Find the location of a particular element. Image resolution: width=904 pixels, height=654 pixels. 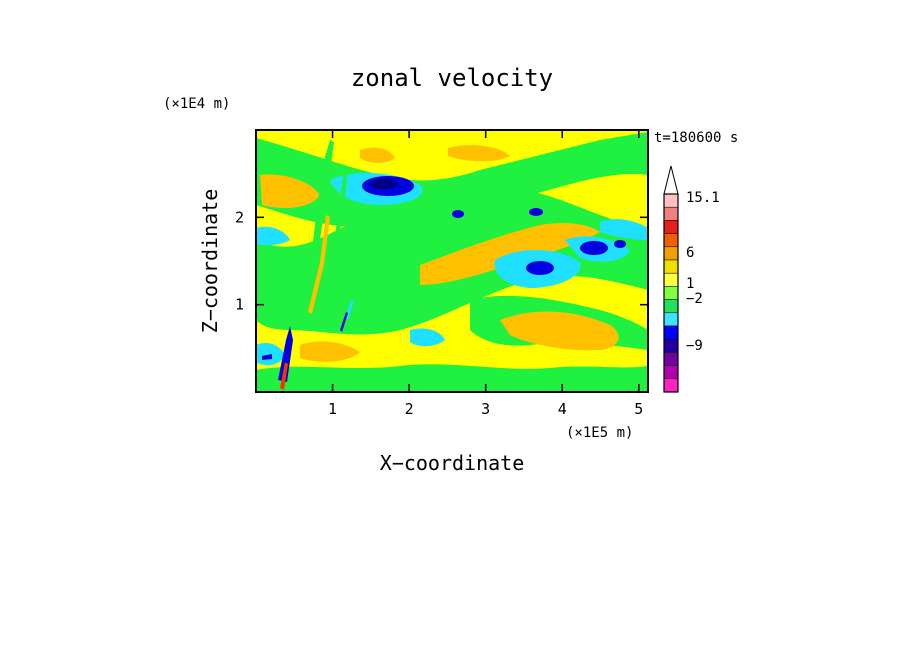

x-tick-label: 4 is located at coordinates (562, 409).